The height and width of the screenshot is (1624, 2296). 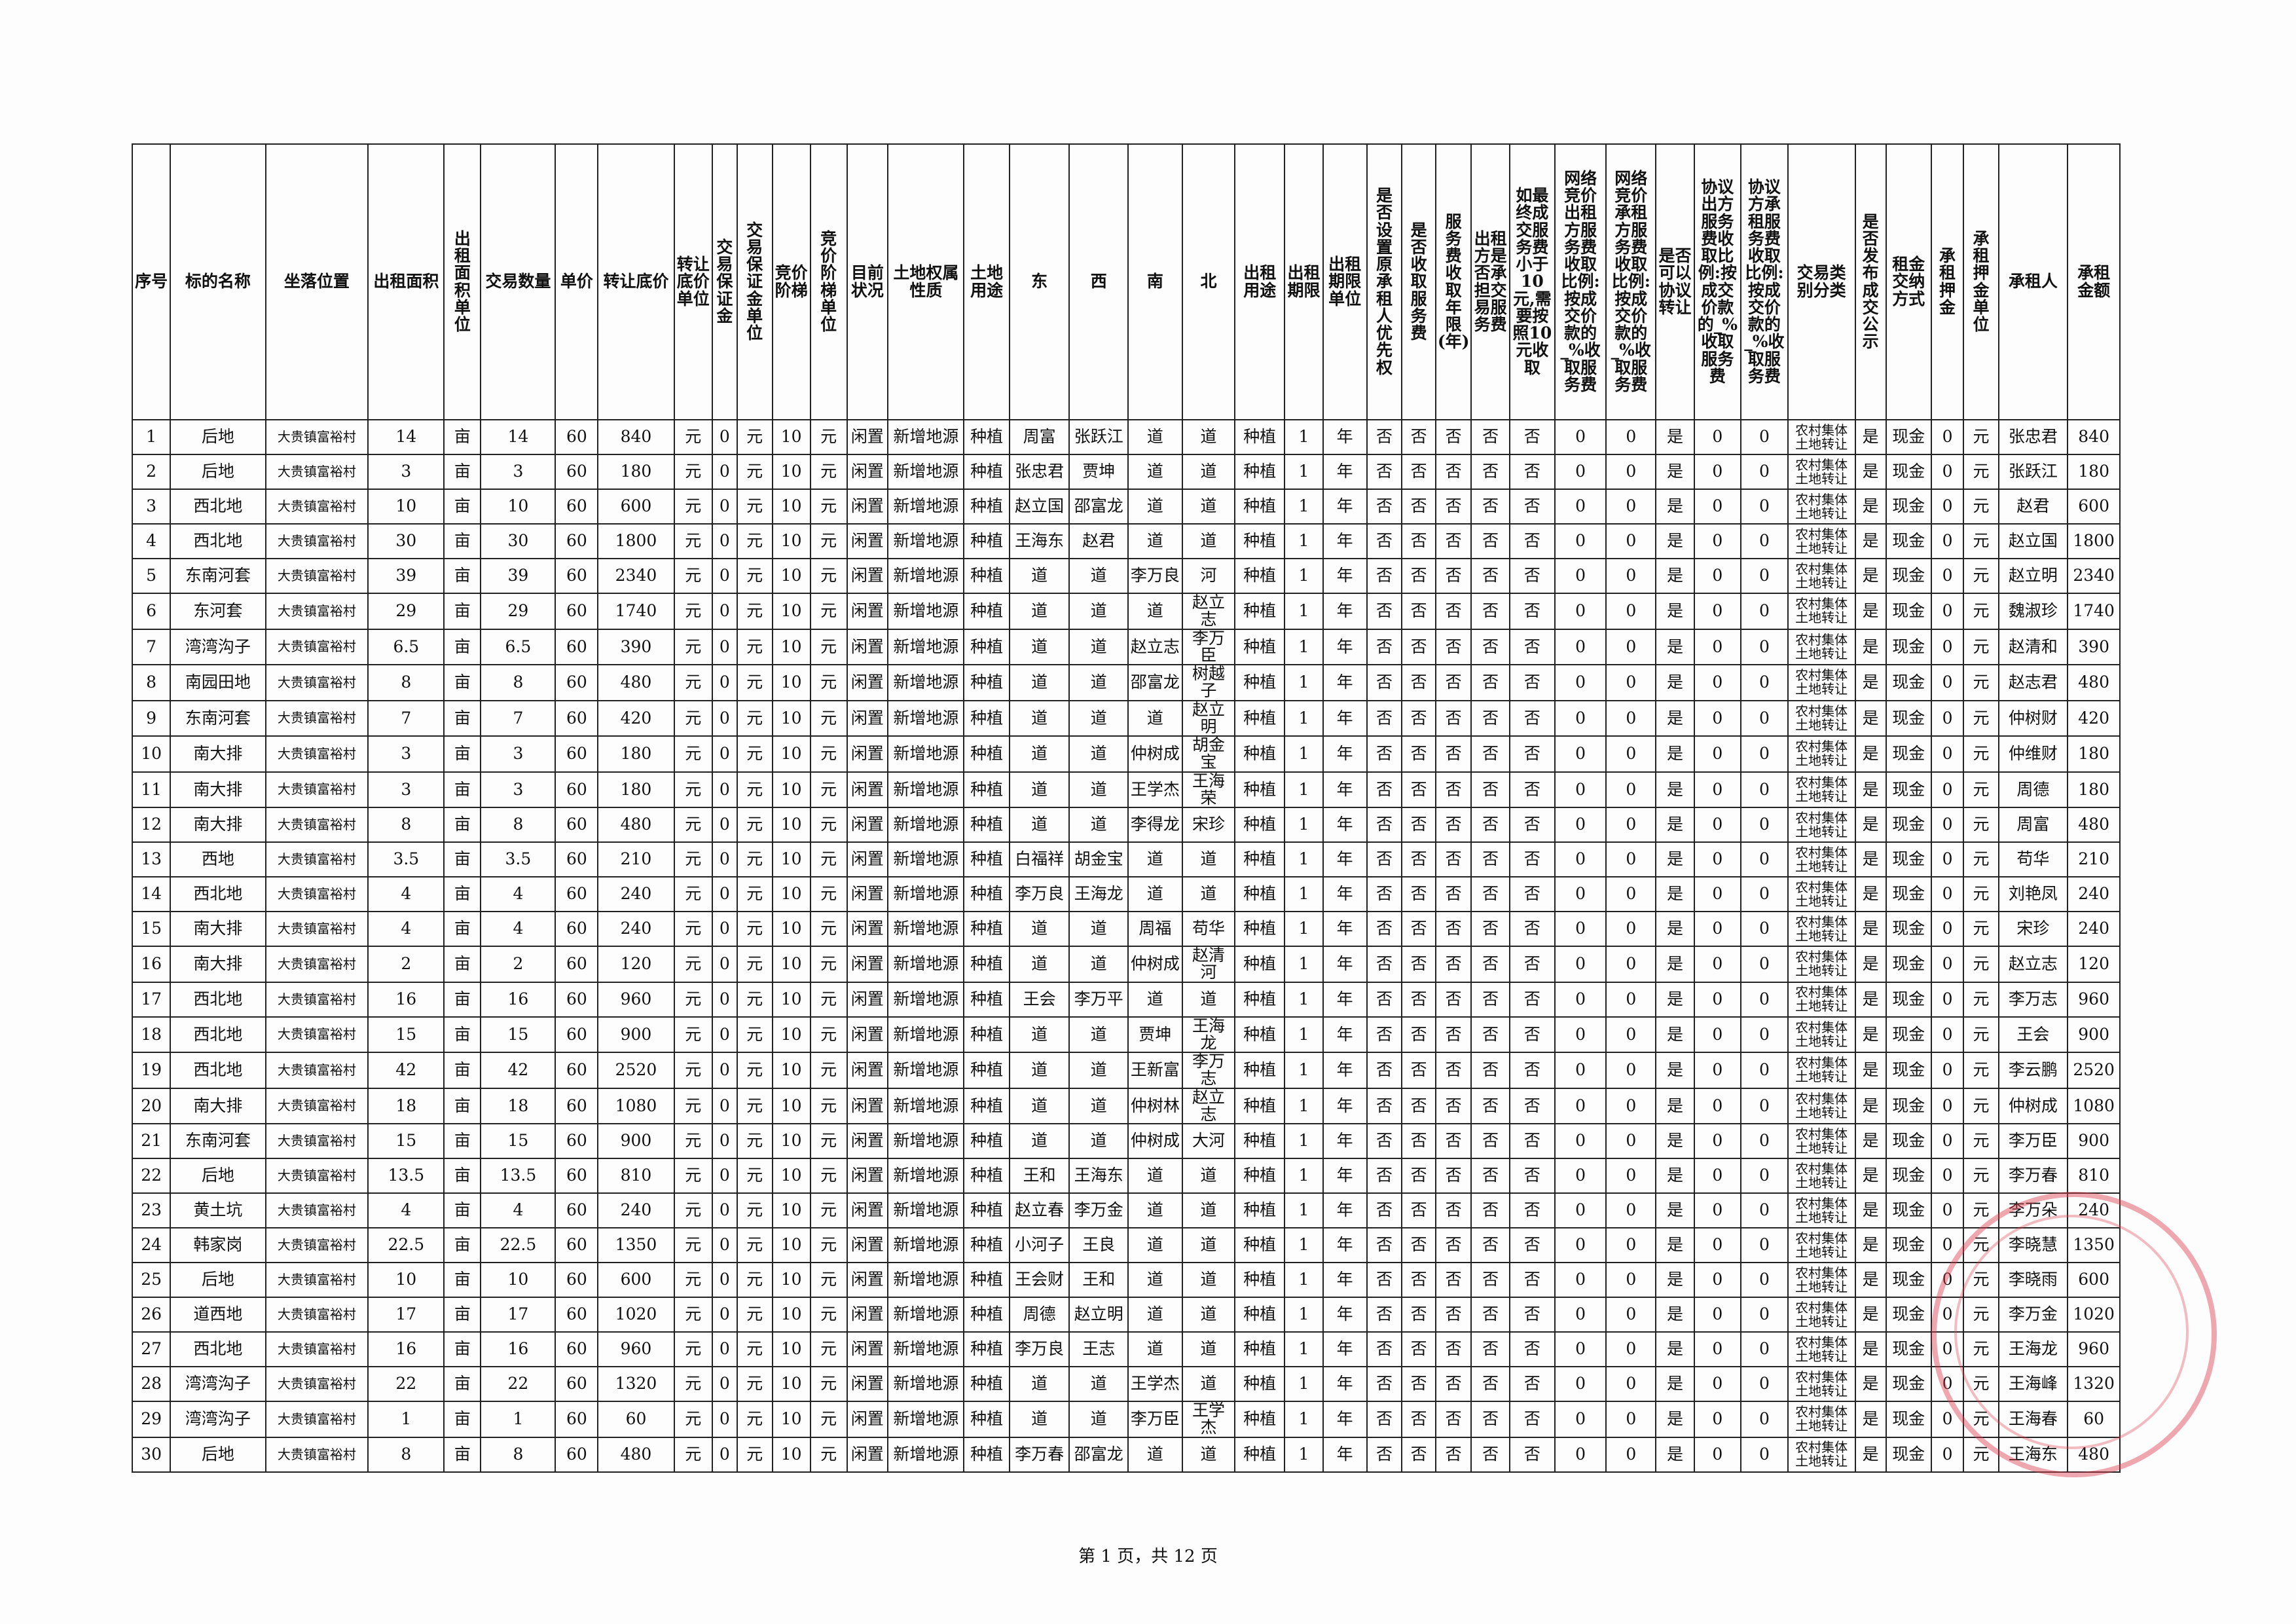 What do you see at coordinates (218, 576) in the screenshot?
I see `table-cell: 东南河套` at bounding box center [218, 576].